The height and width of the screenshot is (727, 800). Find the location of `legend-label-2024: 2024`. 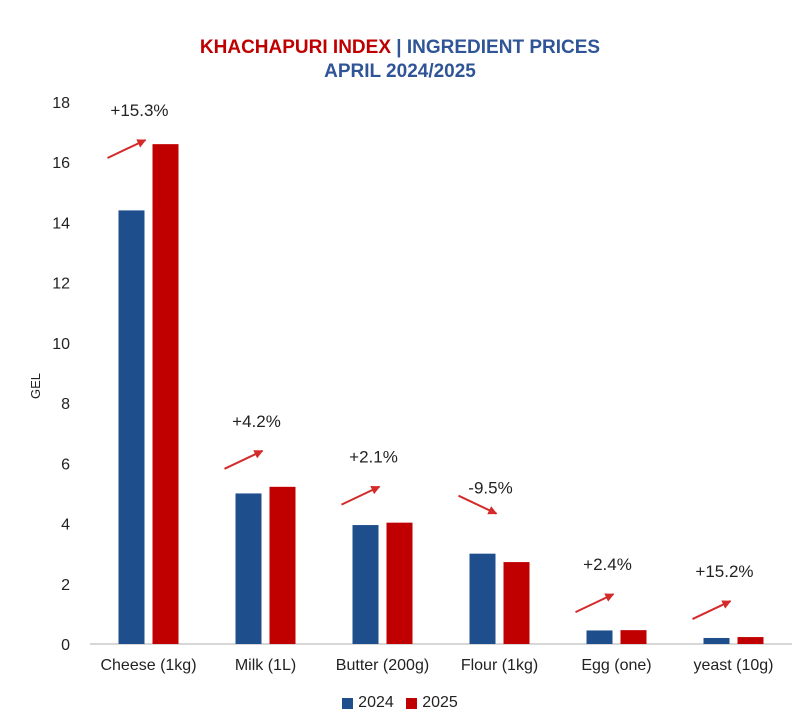

legend-label-2024: 2024 is located at coordinates (376, 702).